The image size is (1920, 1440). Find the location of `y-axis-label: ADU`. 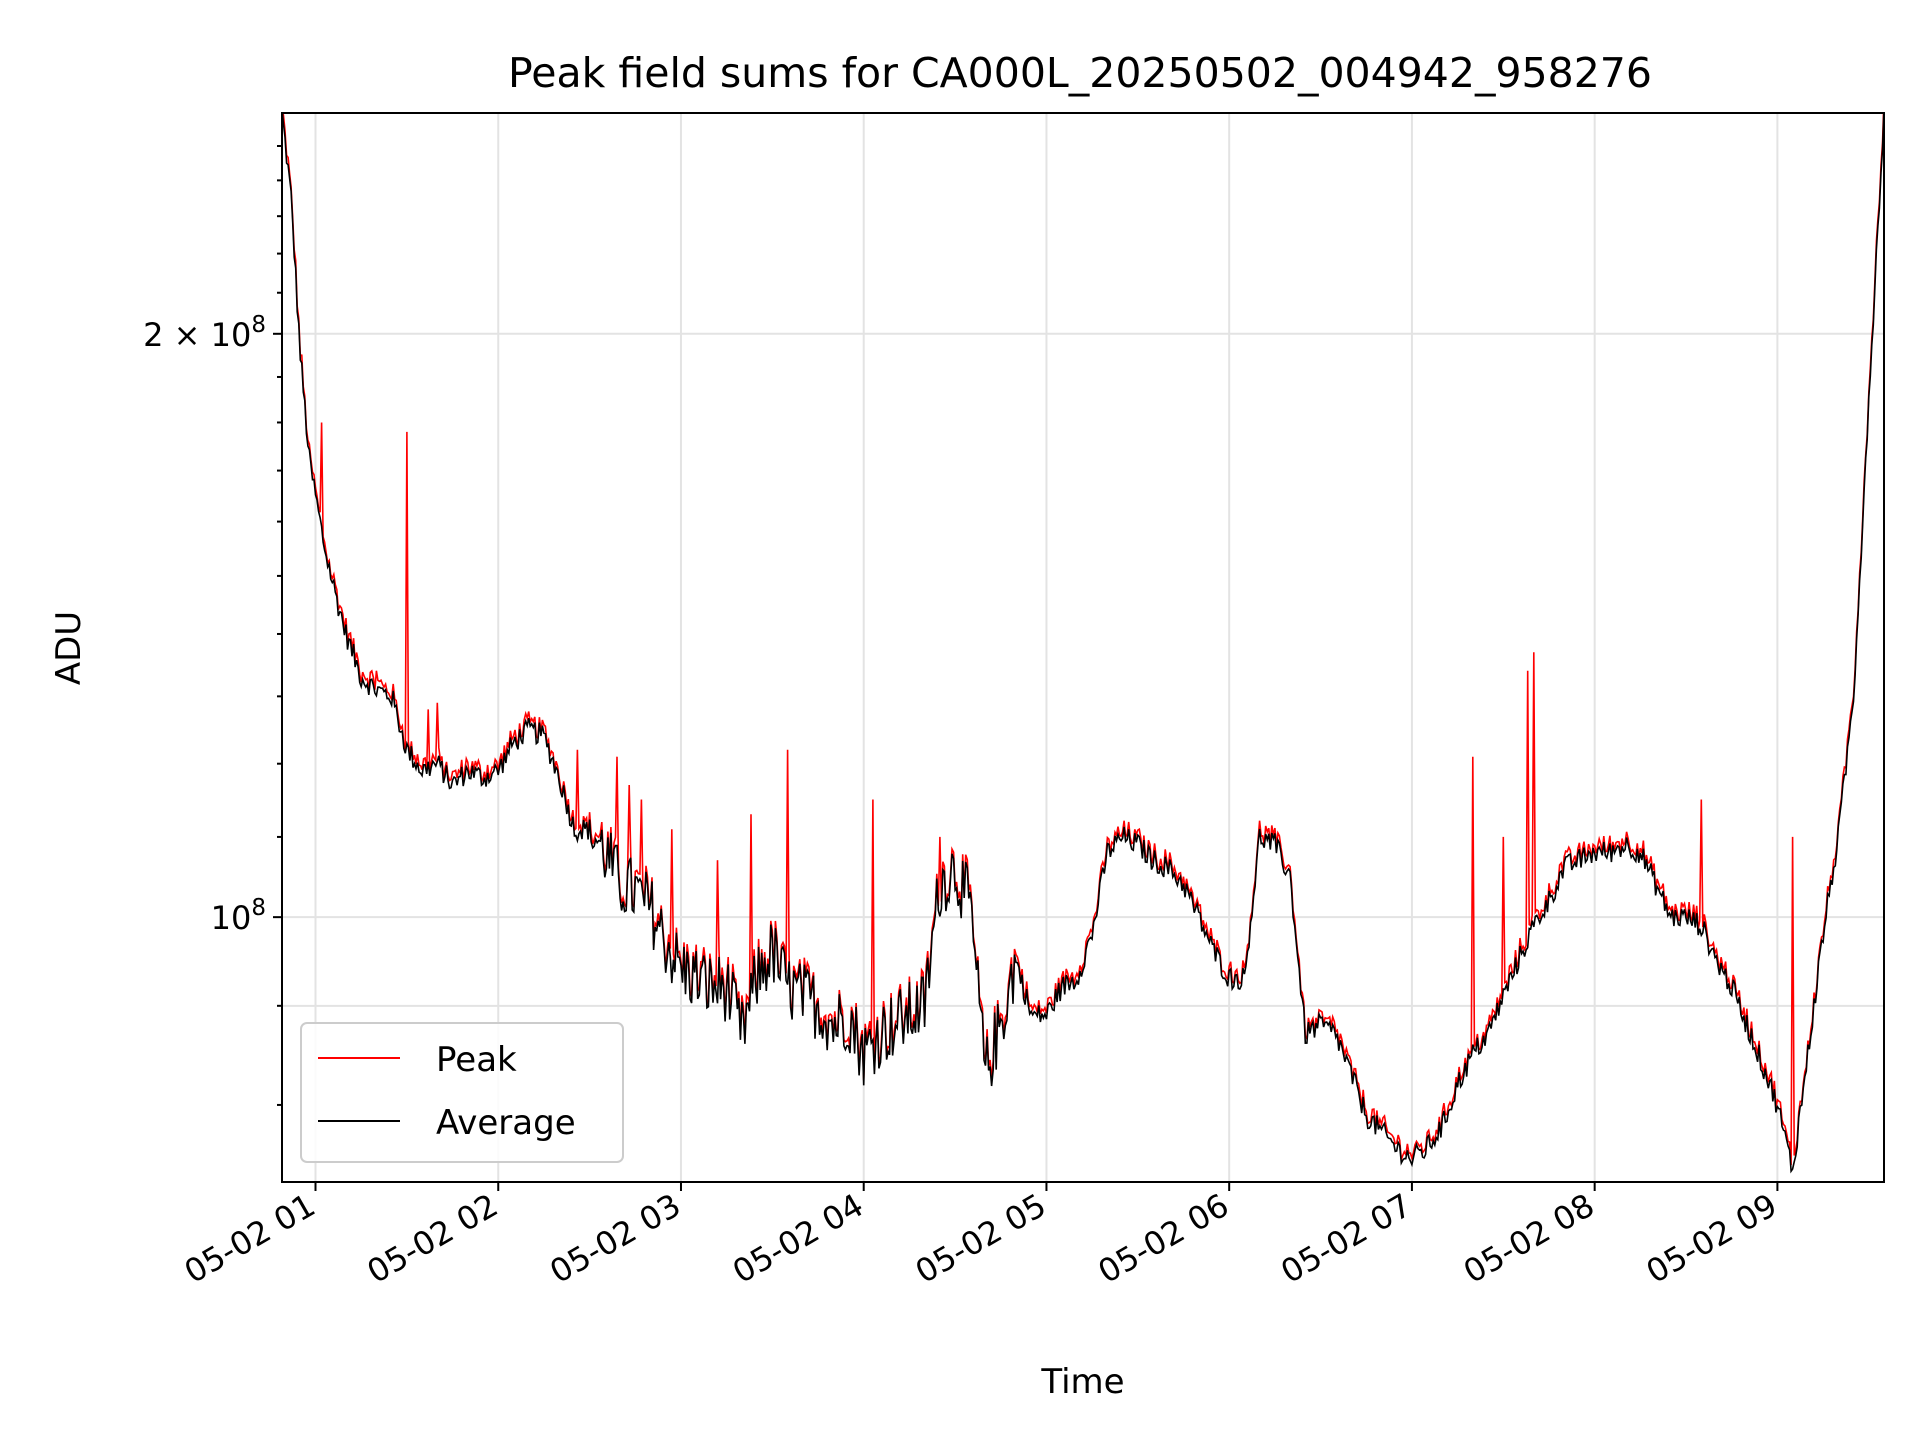

y-axis-label: ADU is located at coordinates (69, 648).